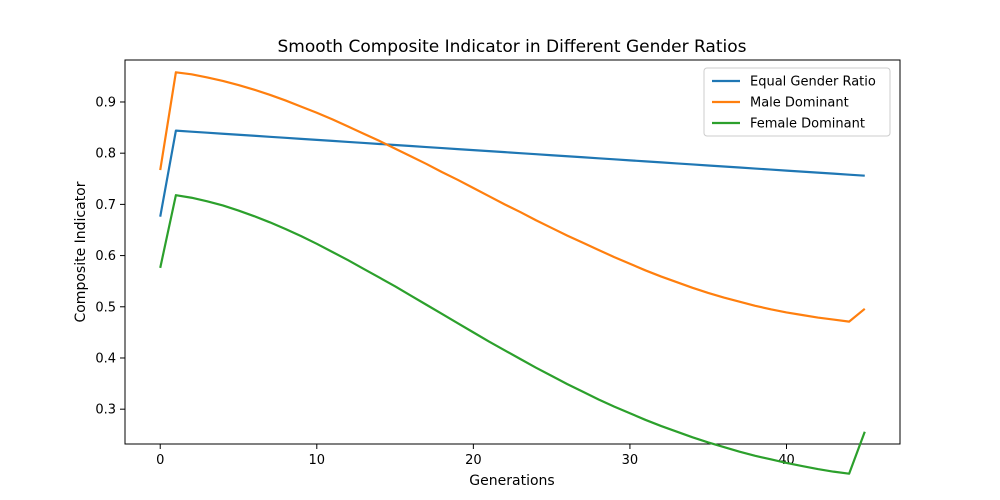  Describe the element at coordinates (473, 460) in the screenshot. I see `x-tick-label: 20` at that location.